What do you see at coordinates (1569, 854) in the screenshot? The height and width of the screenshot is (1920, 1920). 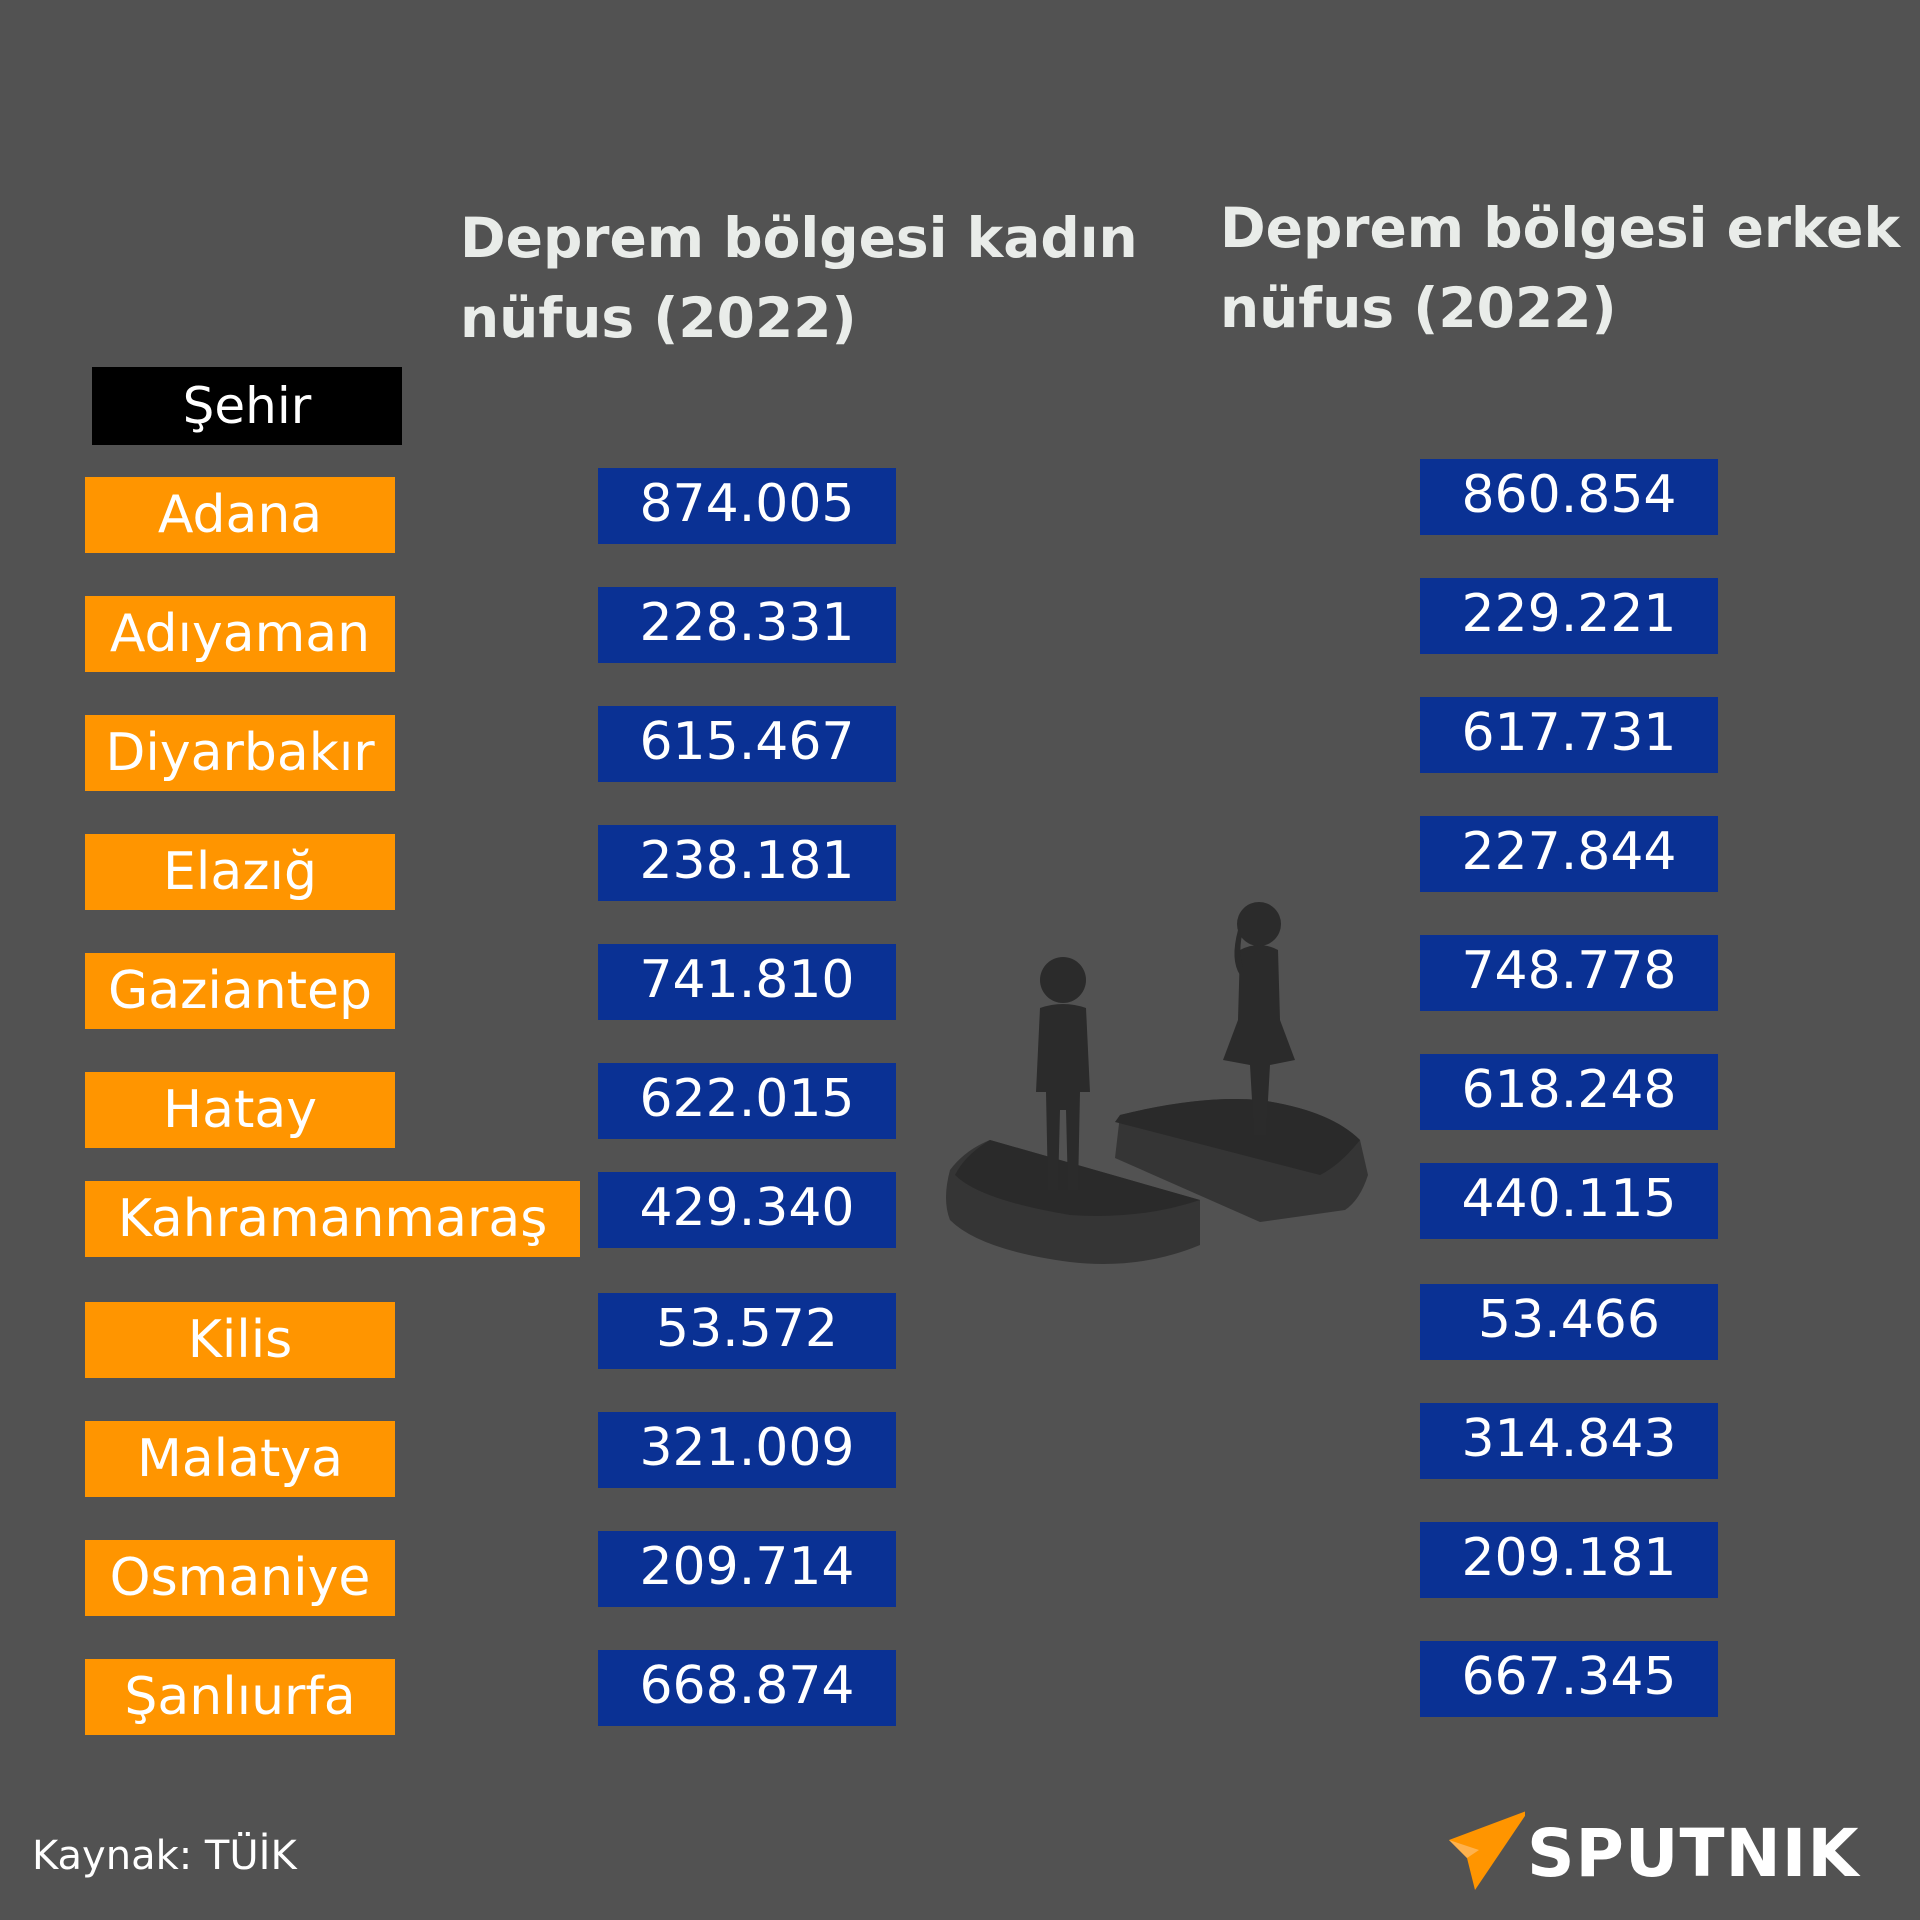 I see `male-value: 227.844` at bounding box center [1569, 854].